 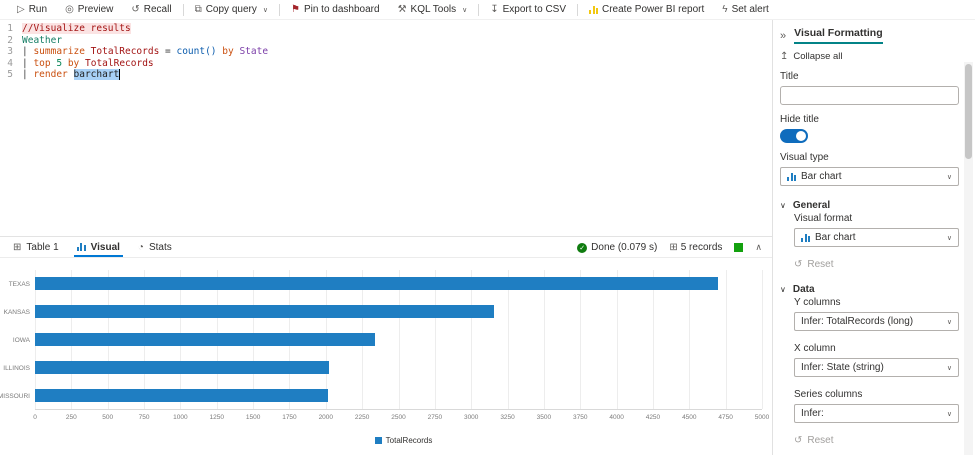 I want to click on x-tick-label: 250, so click(x=71, y=417).